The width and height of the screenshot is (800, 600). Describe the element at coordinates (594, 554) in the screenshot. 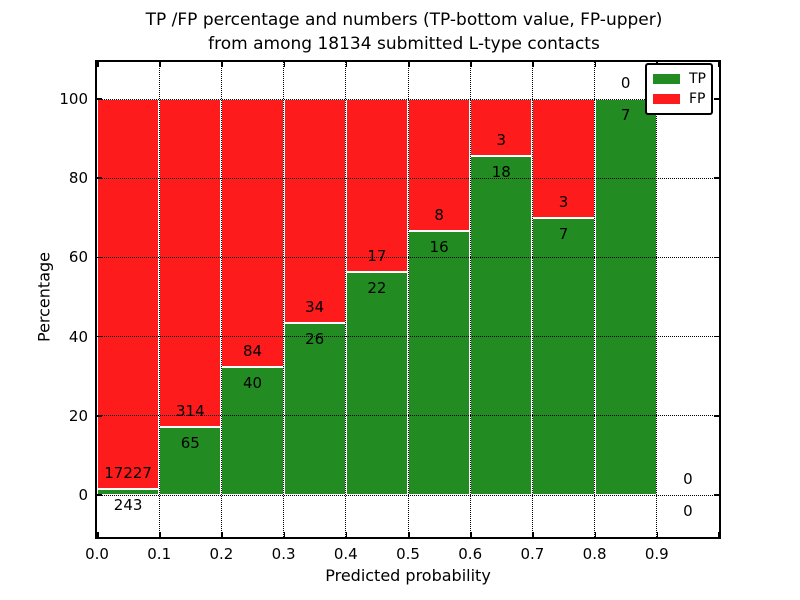

I see `x-tick-label: 0.8` at that location.